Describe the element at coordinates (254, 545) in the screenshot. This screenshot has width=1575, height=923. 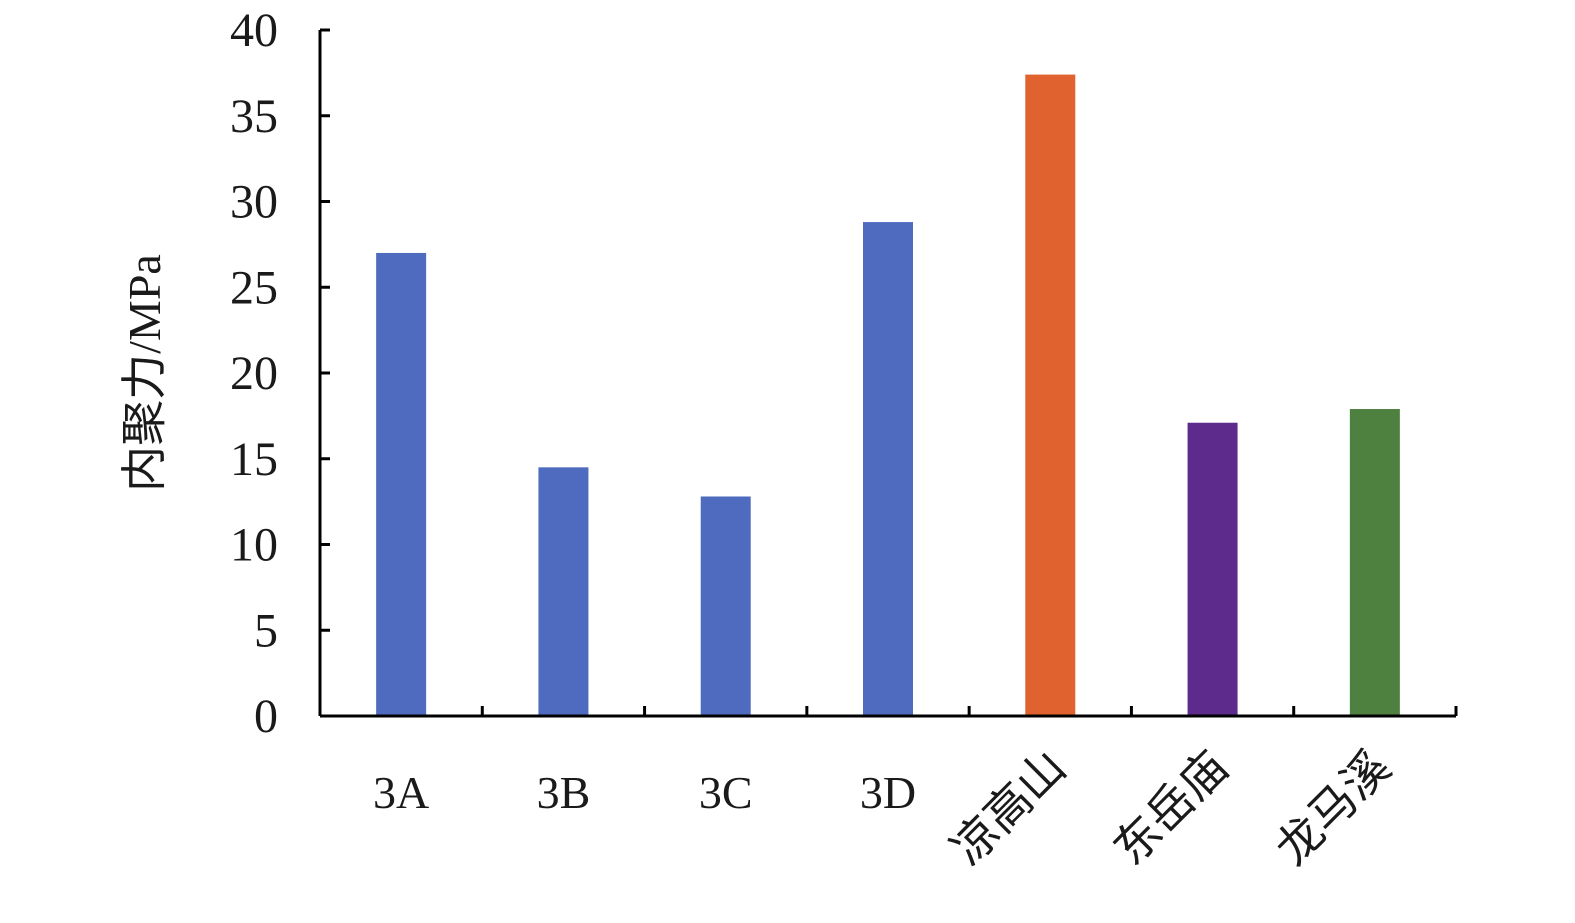
I see `y-tick-label: 10` at that location.